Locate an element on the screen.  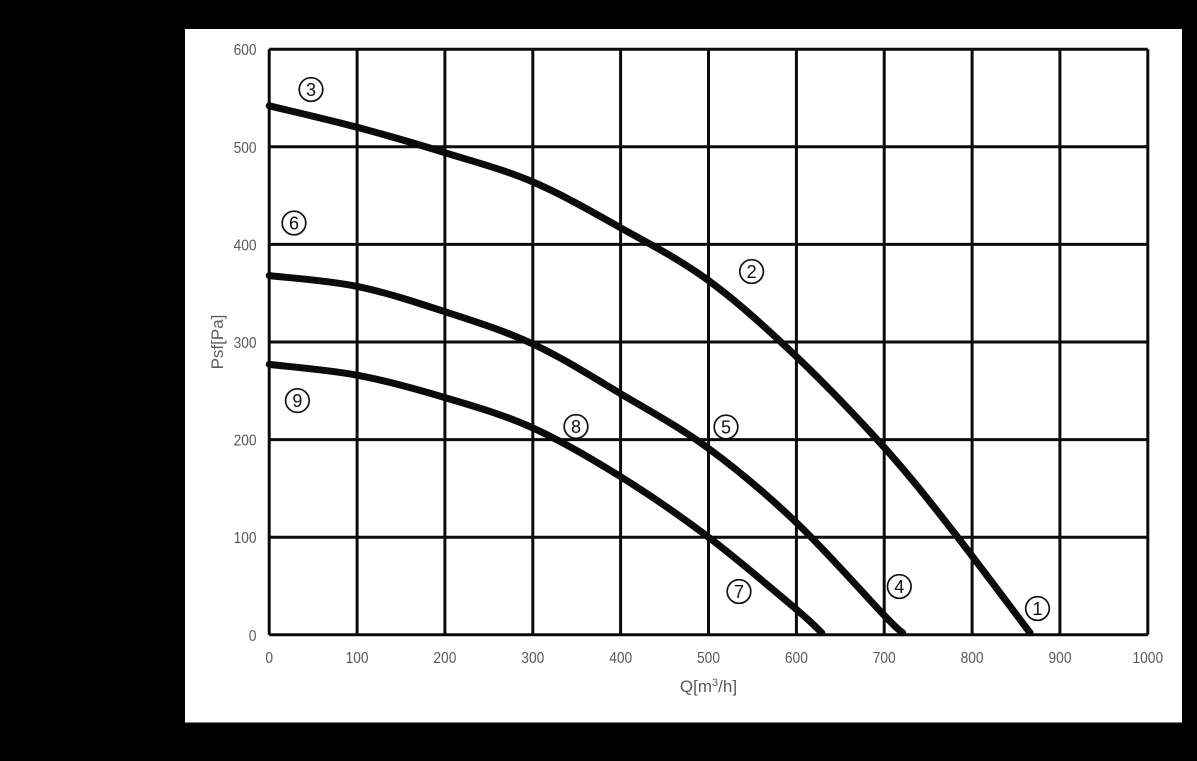
svg-text: 7 is located at coordinates (739, 592).